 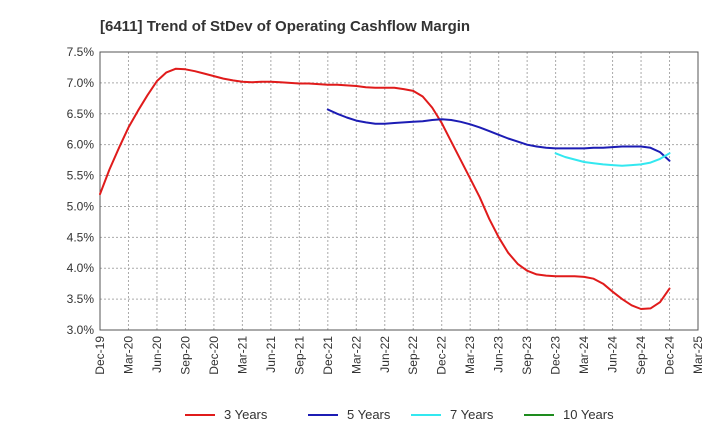 What do you see at coordinates (641, 355) in the screenshot?
I see `x-tick-label: Sep-24` at bounding box center [641, 355].